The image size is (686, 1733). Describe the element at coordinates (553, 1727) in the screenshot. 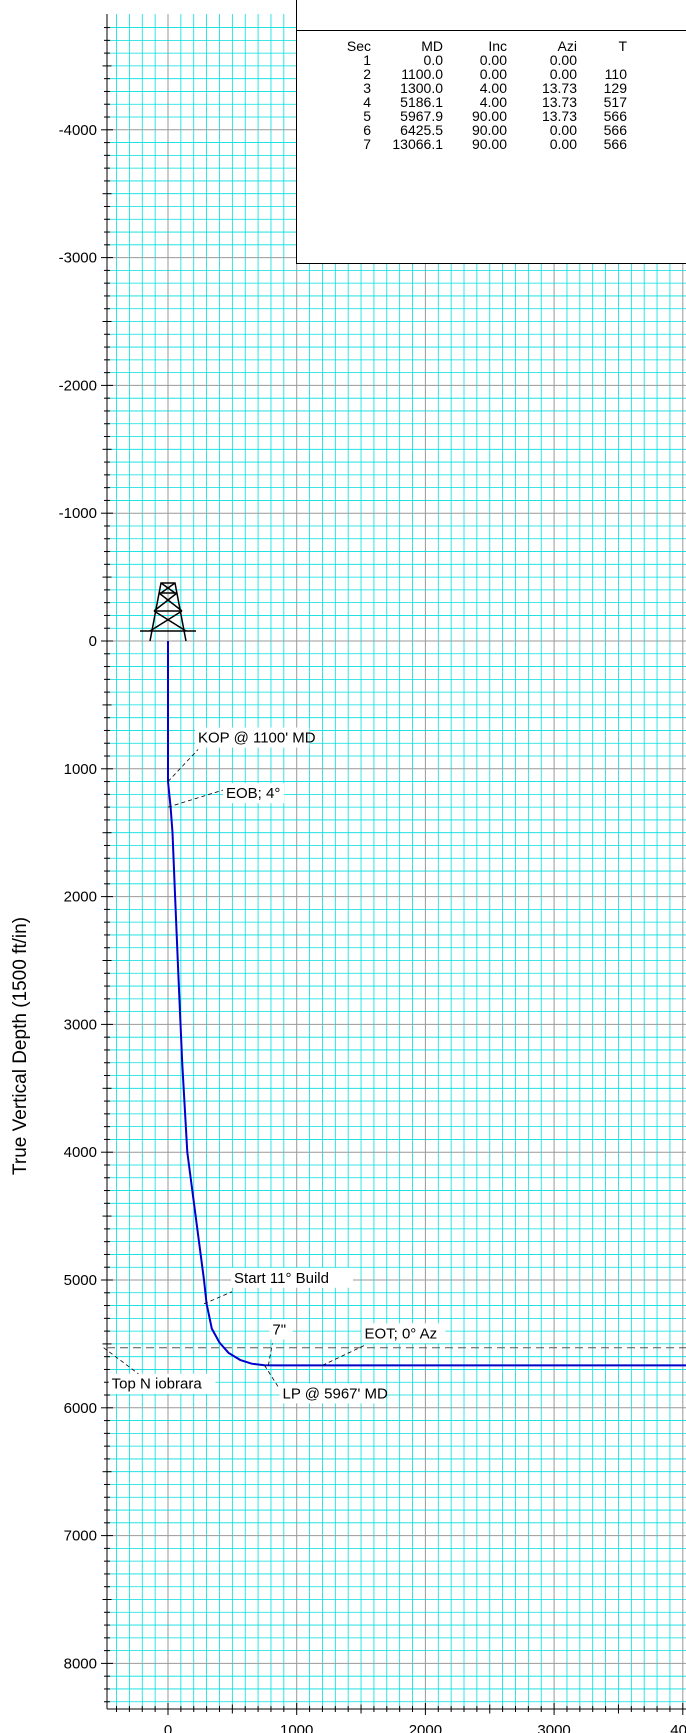

I see `x-tick-label: 3000` at that location.